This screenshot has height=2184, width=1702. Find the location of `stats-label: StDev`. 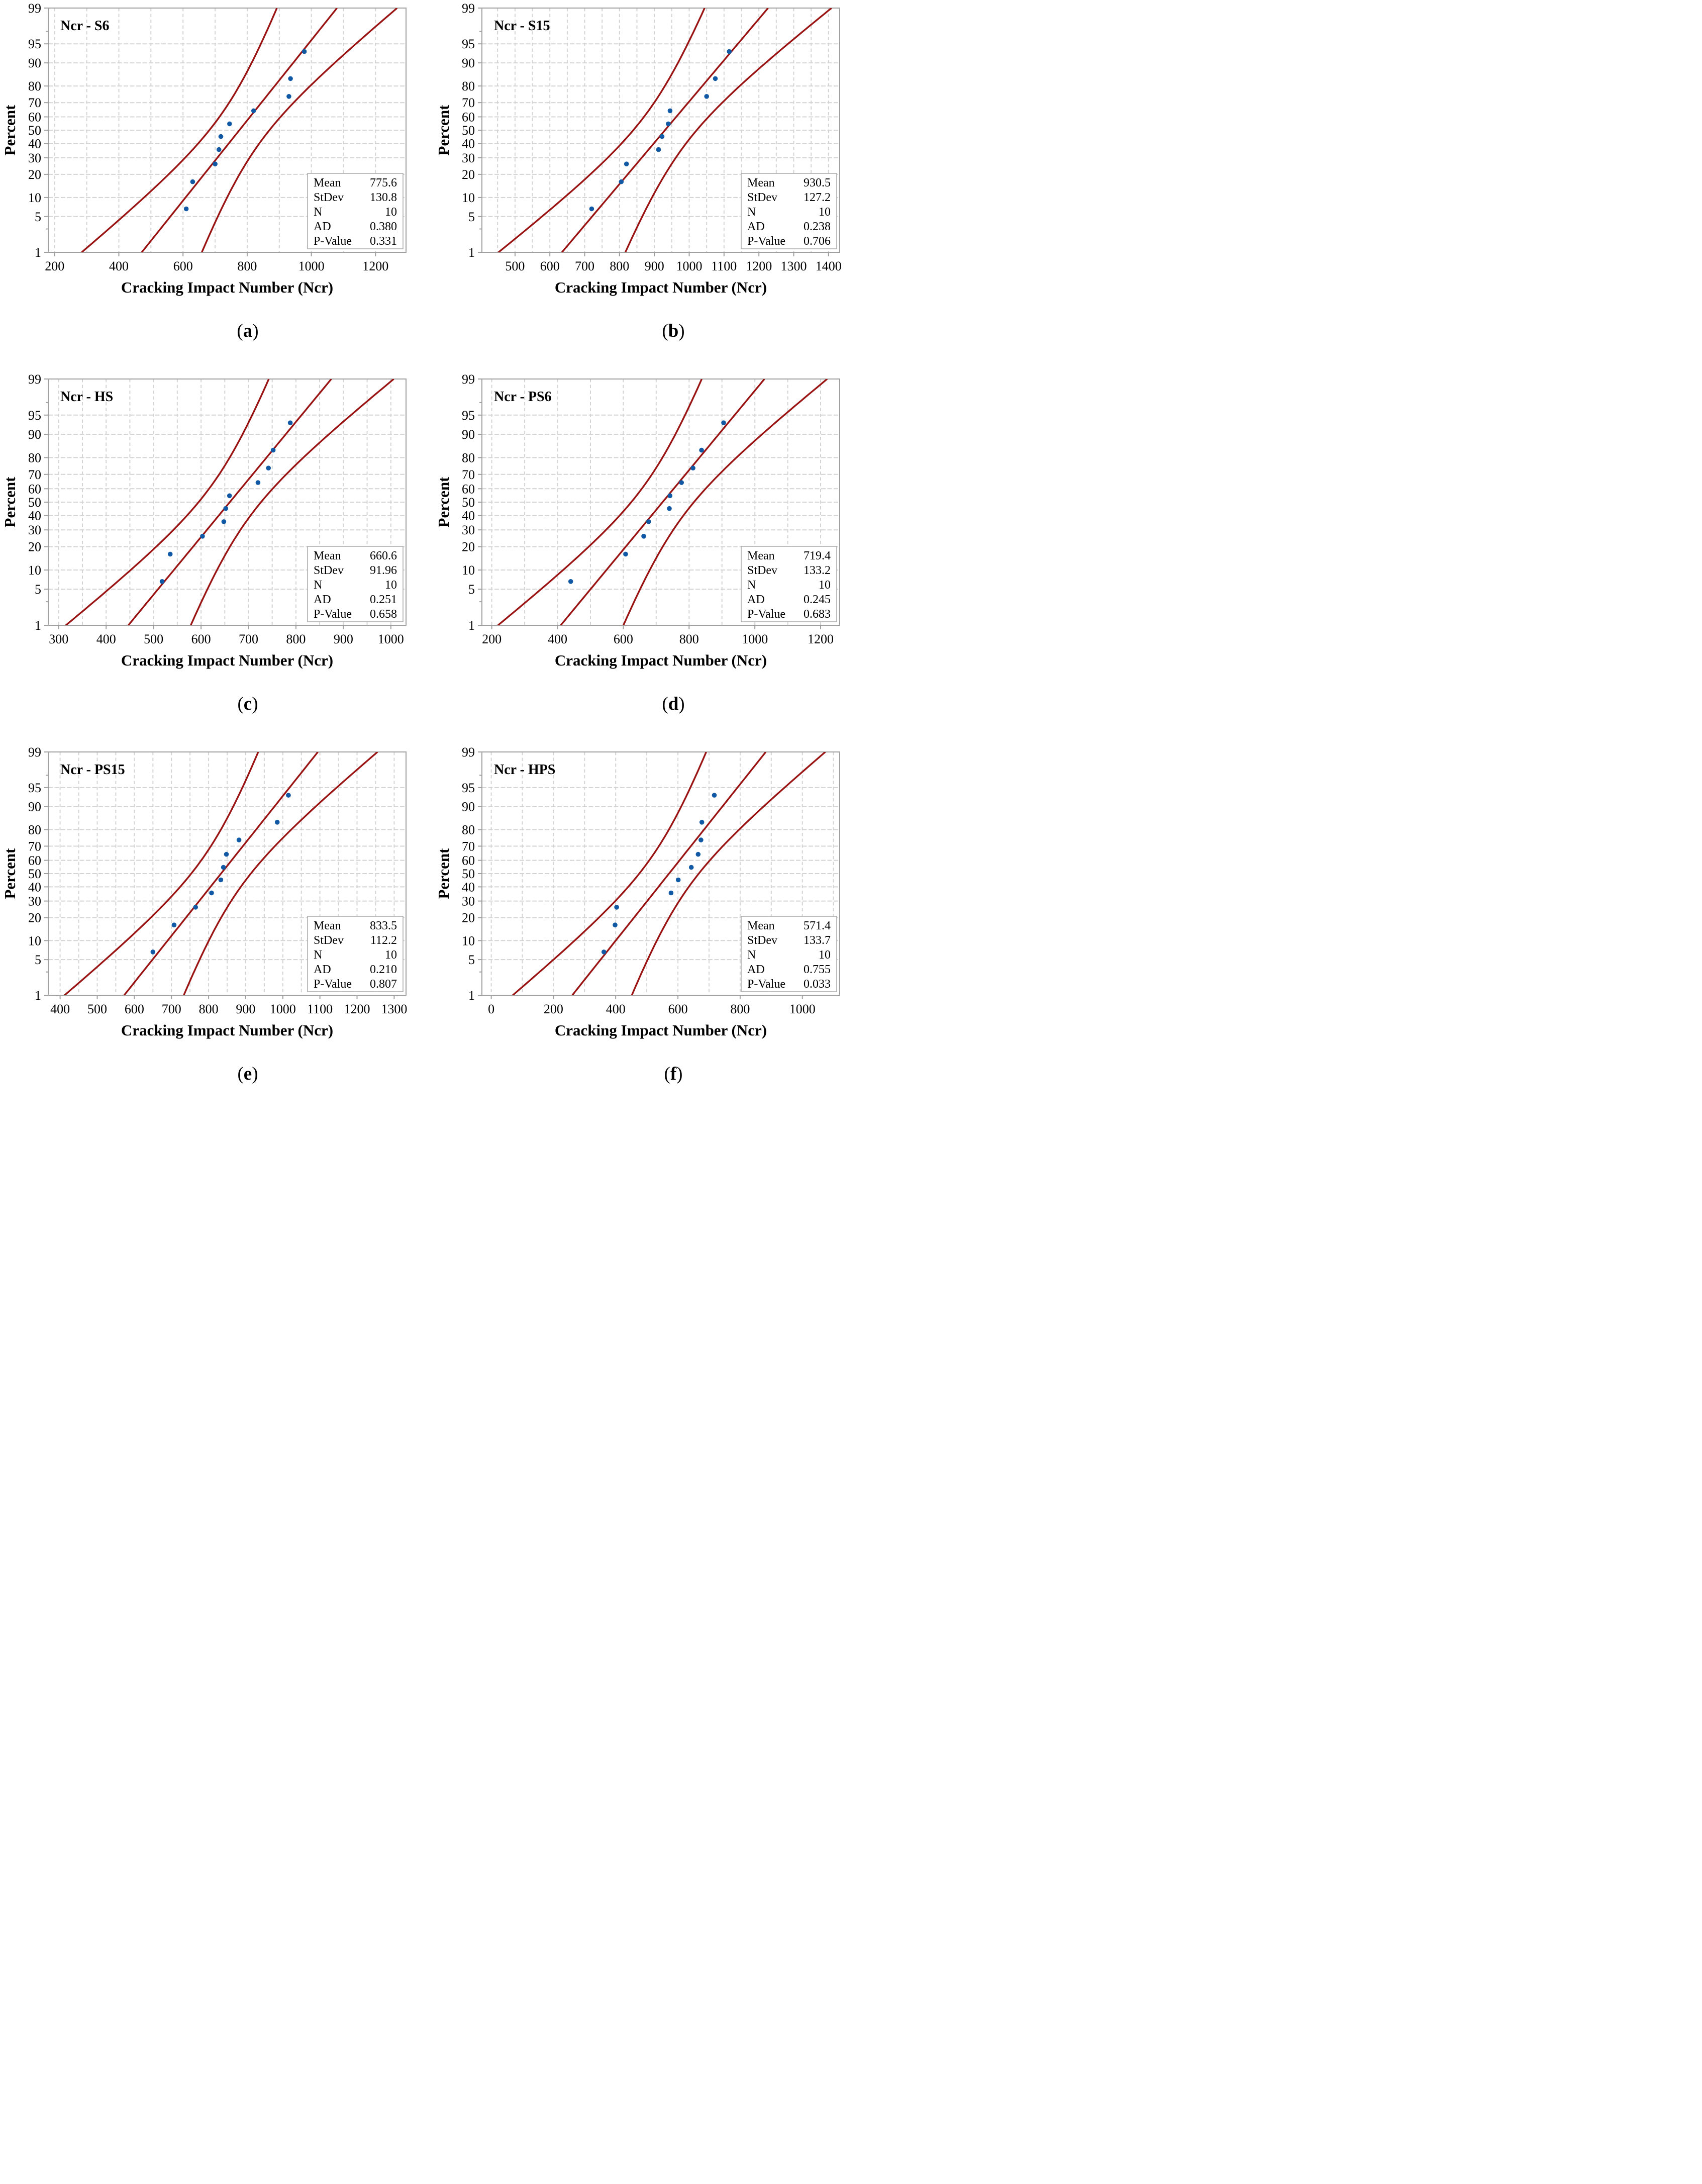

stats-label: StDev is located at coordinates (329, 197).